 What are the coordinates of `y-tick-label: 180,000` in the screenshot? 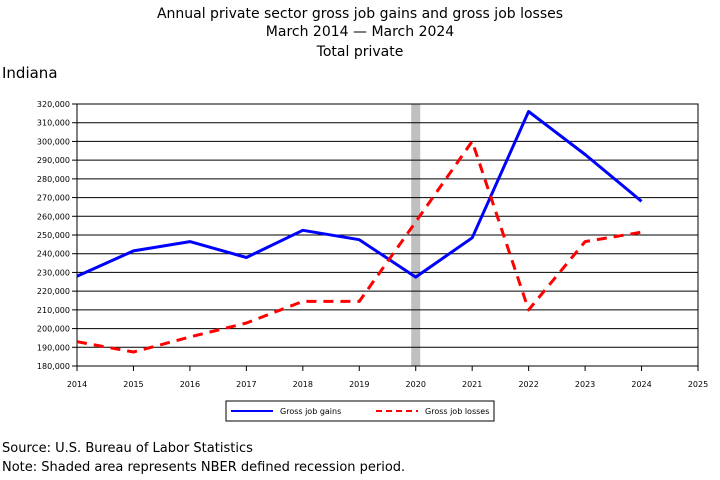 It's located at (53, 366).